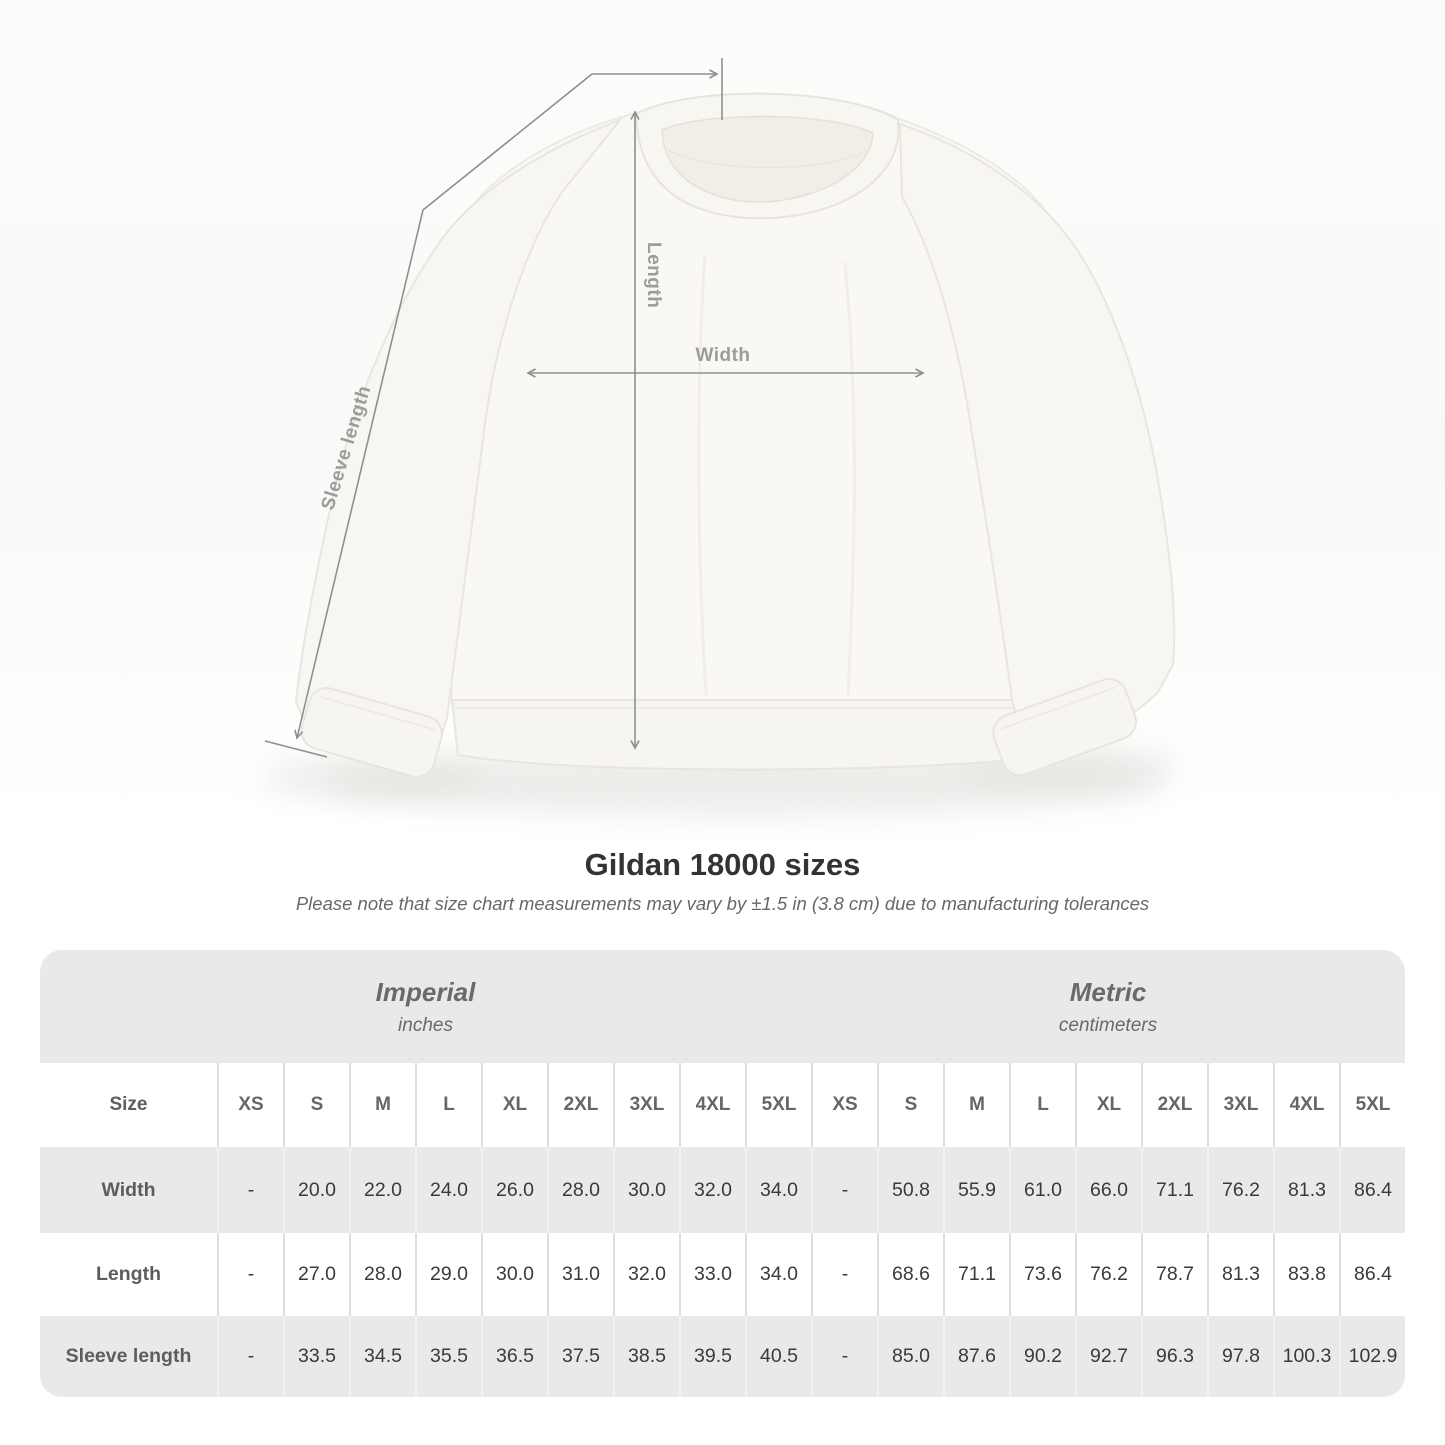  Describe the element at coordinates (1037, 434) in the screenshot. I see `right-sleeve` at that location.